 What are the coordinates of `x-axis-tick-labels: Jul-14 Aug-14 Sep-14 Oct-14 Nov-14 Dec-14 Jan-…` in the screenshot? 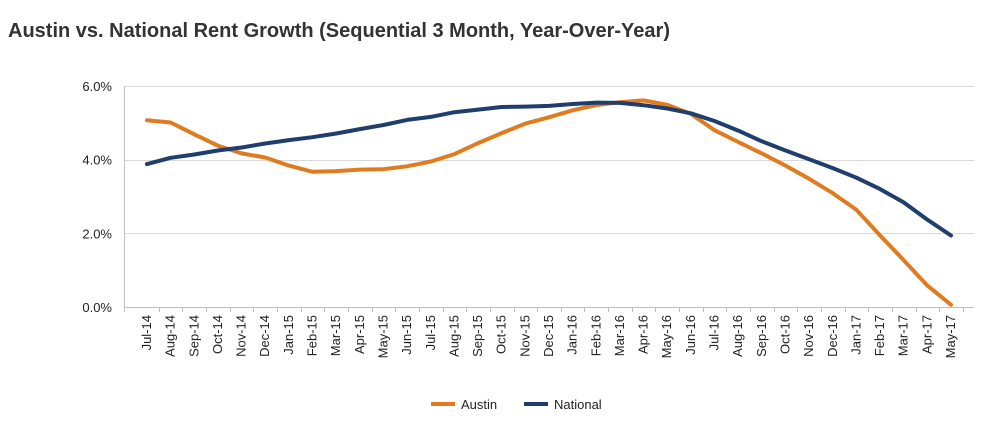 It's located at (548, 336).